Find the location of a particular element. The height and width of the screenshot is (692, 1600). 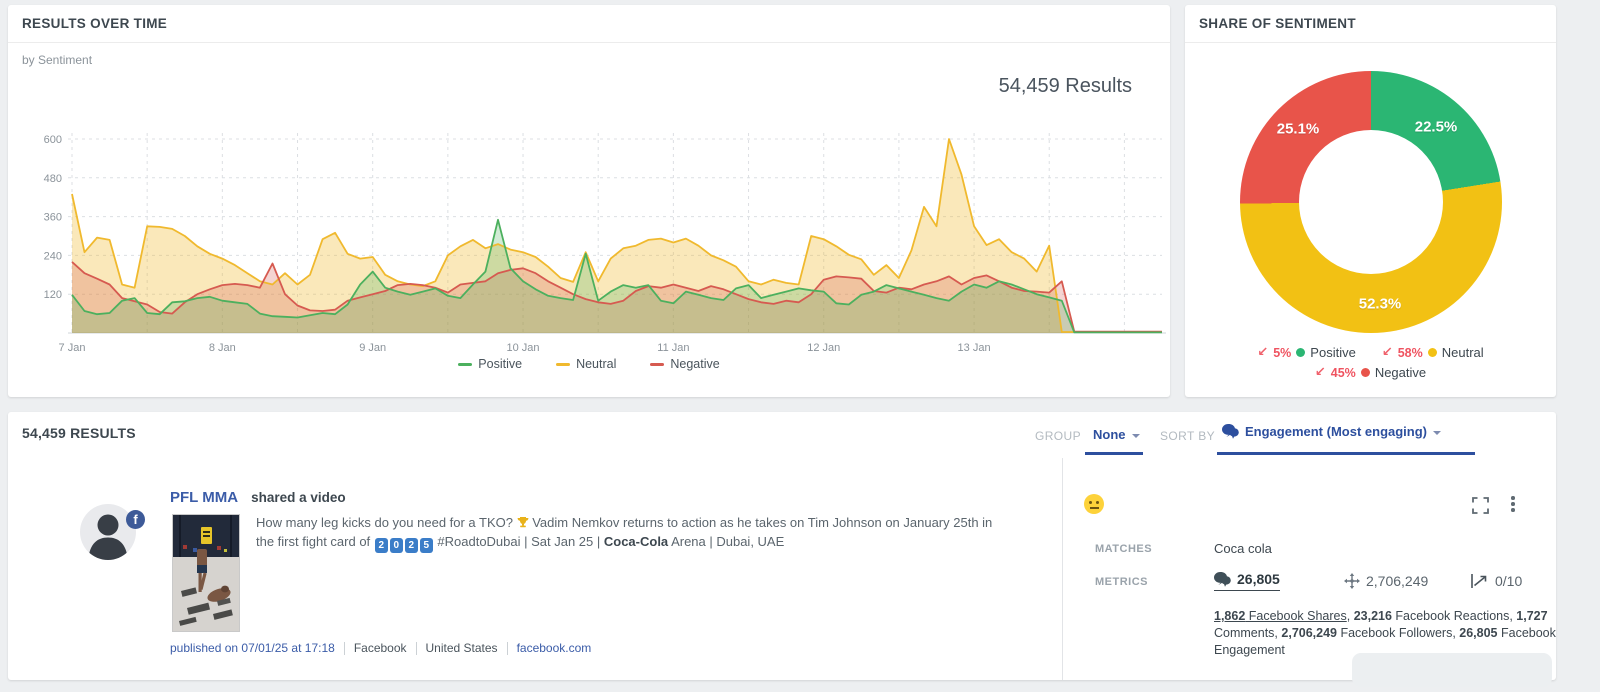

source-domain-link: facebook.com is located at coordinates (554, 648).